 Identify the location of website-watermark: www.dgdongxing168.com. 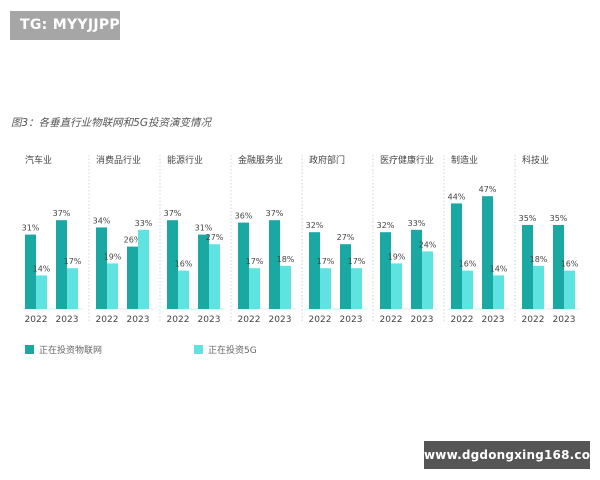
(512, 455).